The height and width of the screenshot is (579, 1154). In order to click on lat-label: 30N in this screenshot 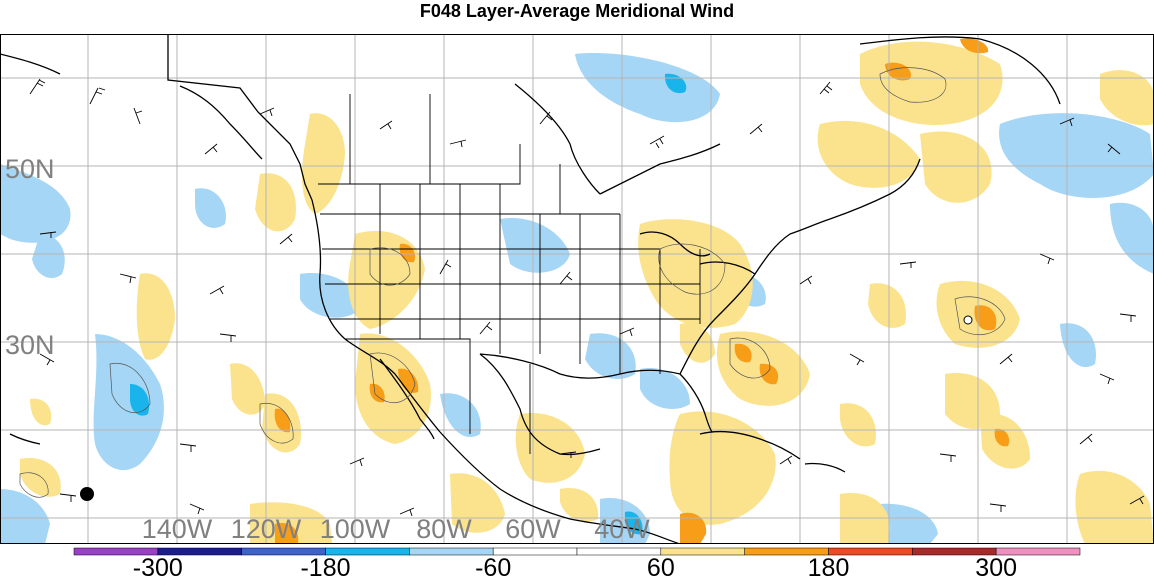, I will do `click(30, 345)`.